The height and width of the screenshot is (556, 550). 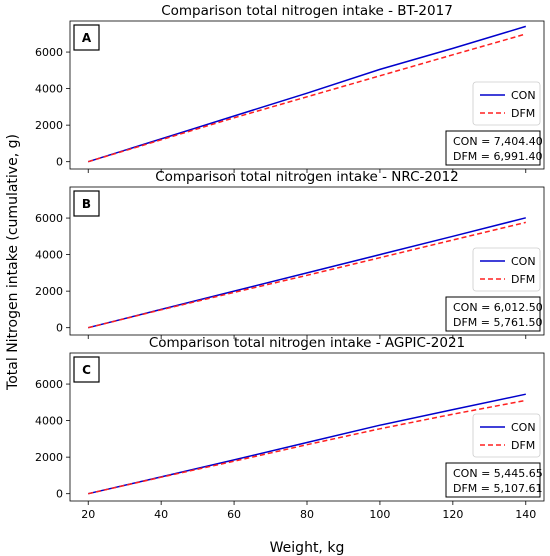 I want to click on annotation-text: DFM = 5,761.50, so click(x=497, y=322).